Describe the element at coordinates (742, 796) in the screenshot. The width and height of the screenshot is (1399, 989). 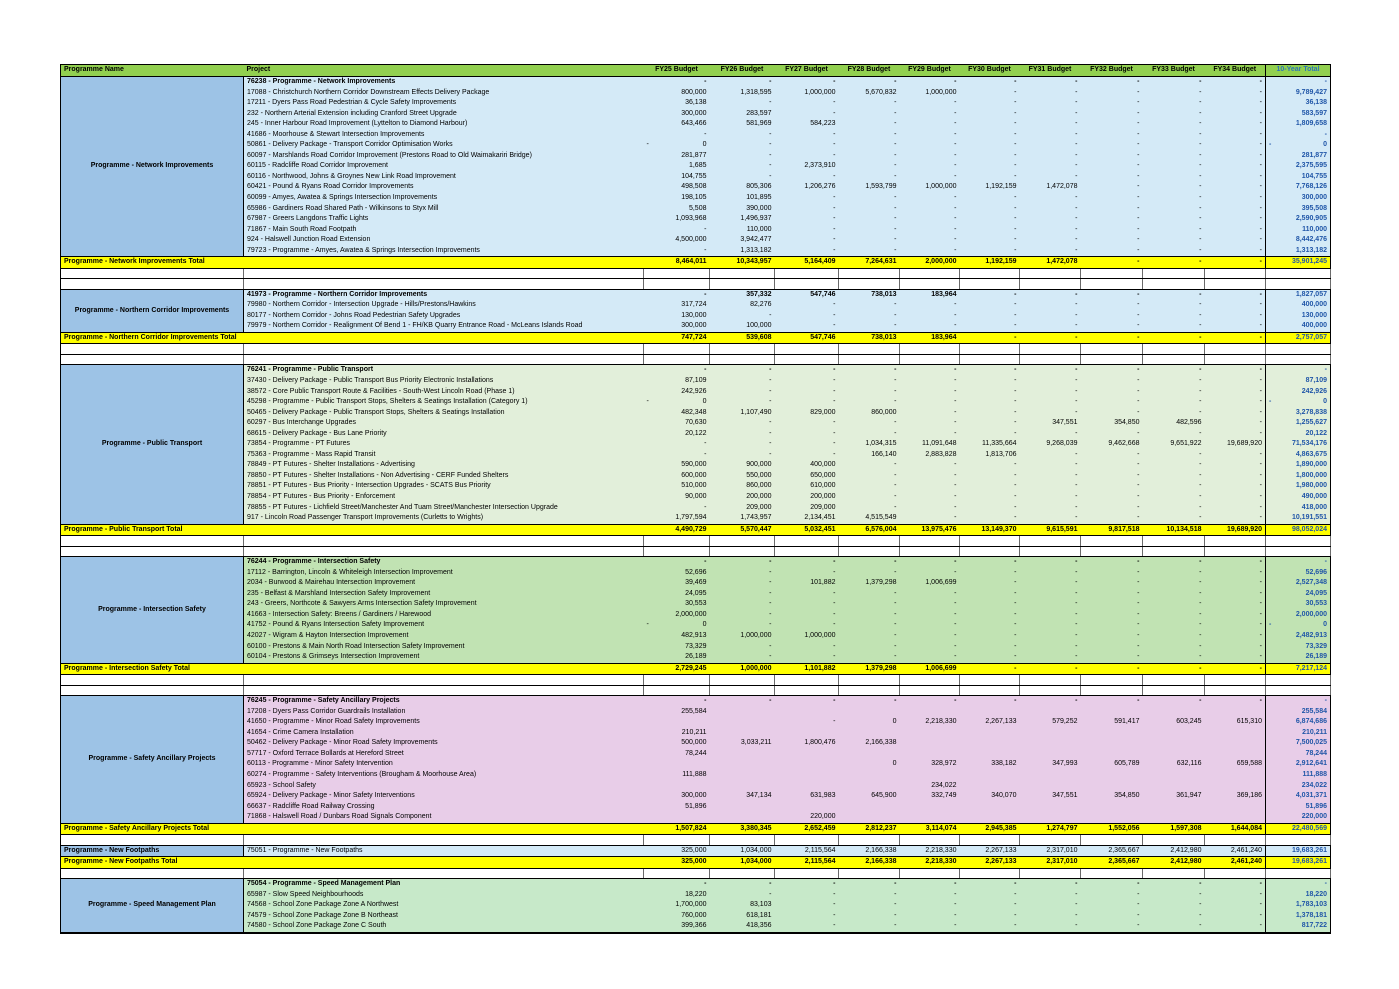
I see `cell-budget-value: 347,134` at that location.